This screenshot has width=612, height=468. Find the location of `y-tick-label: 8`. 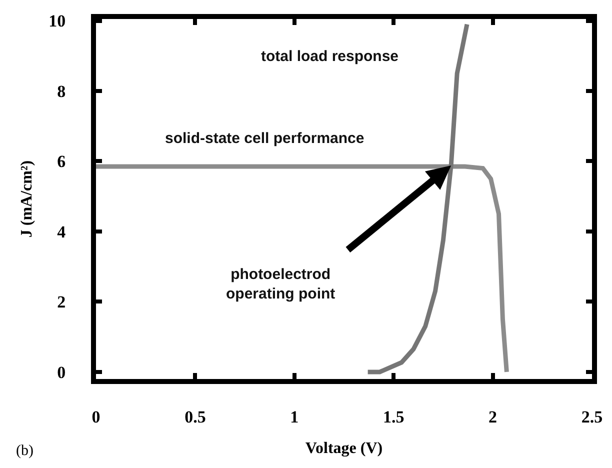

y-tick-label: 8 is located at coordinates (61, 91).